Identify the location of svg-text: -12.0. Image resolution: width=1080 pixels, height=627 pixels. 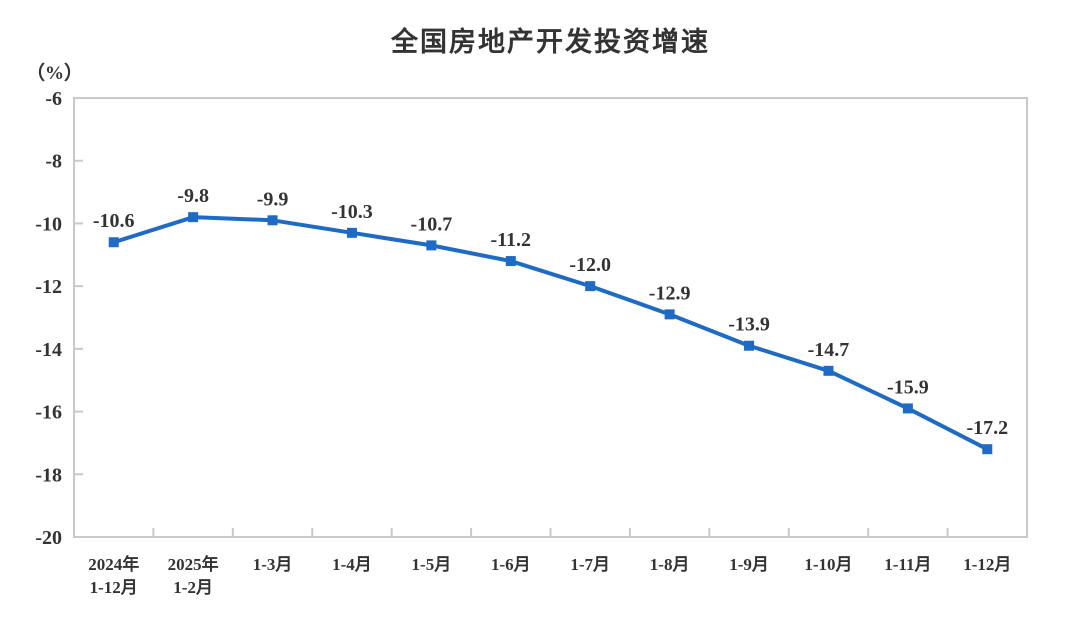
(590, 265).